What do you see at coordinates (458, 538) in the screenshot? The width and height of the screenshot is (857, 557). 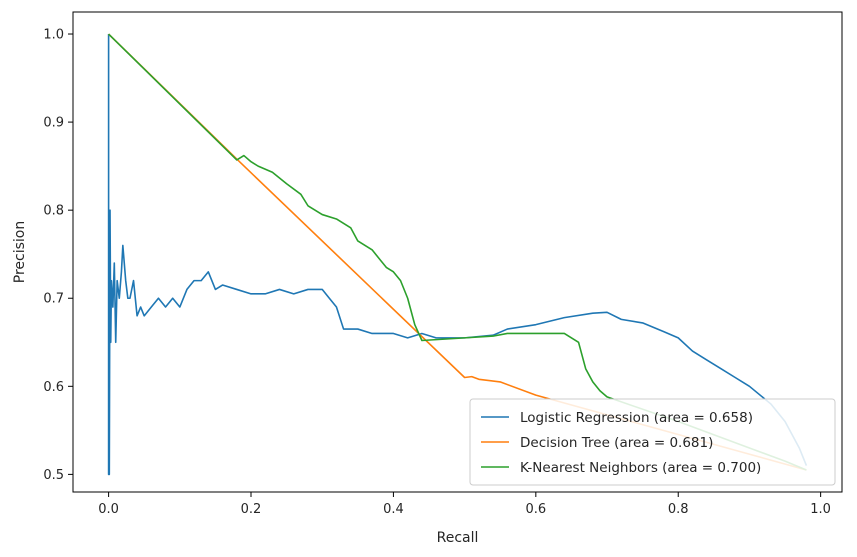 I see `x-axis-label: Recall` at bounding box center [458, 538].